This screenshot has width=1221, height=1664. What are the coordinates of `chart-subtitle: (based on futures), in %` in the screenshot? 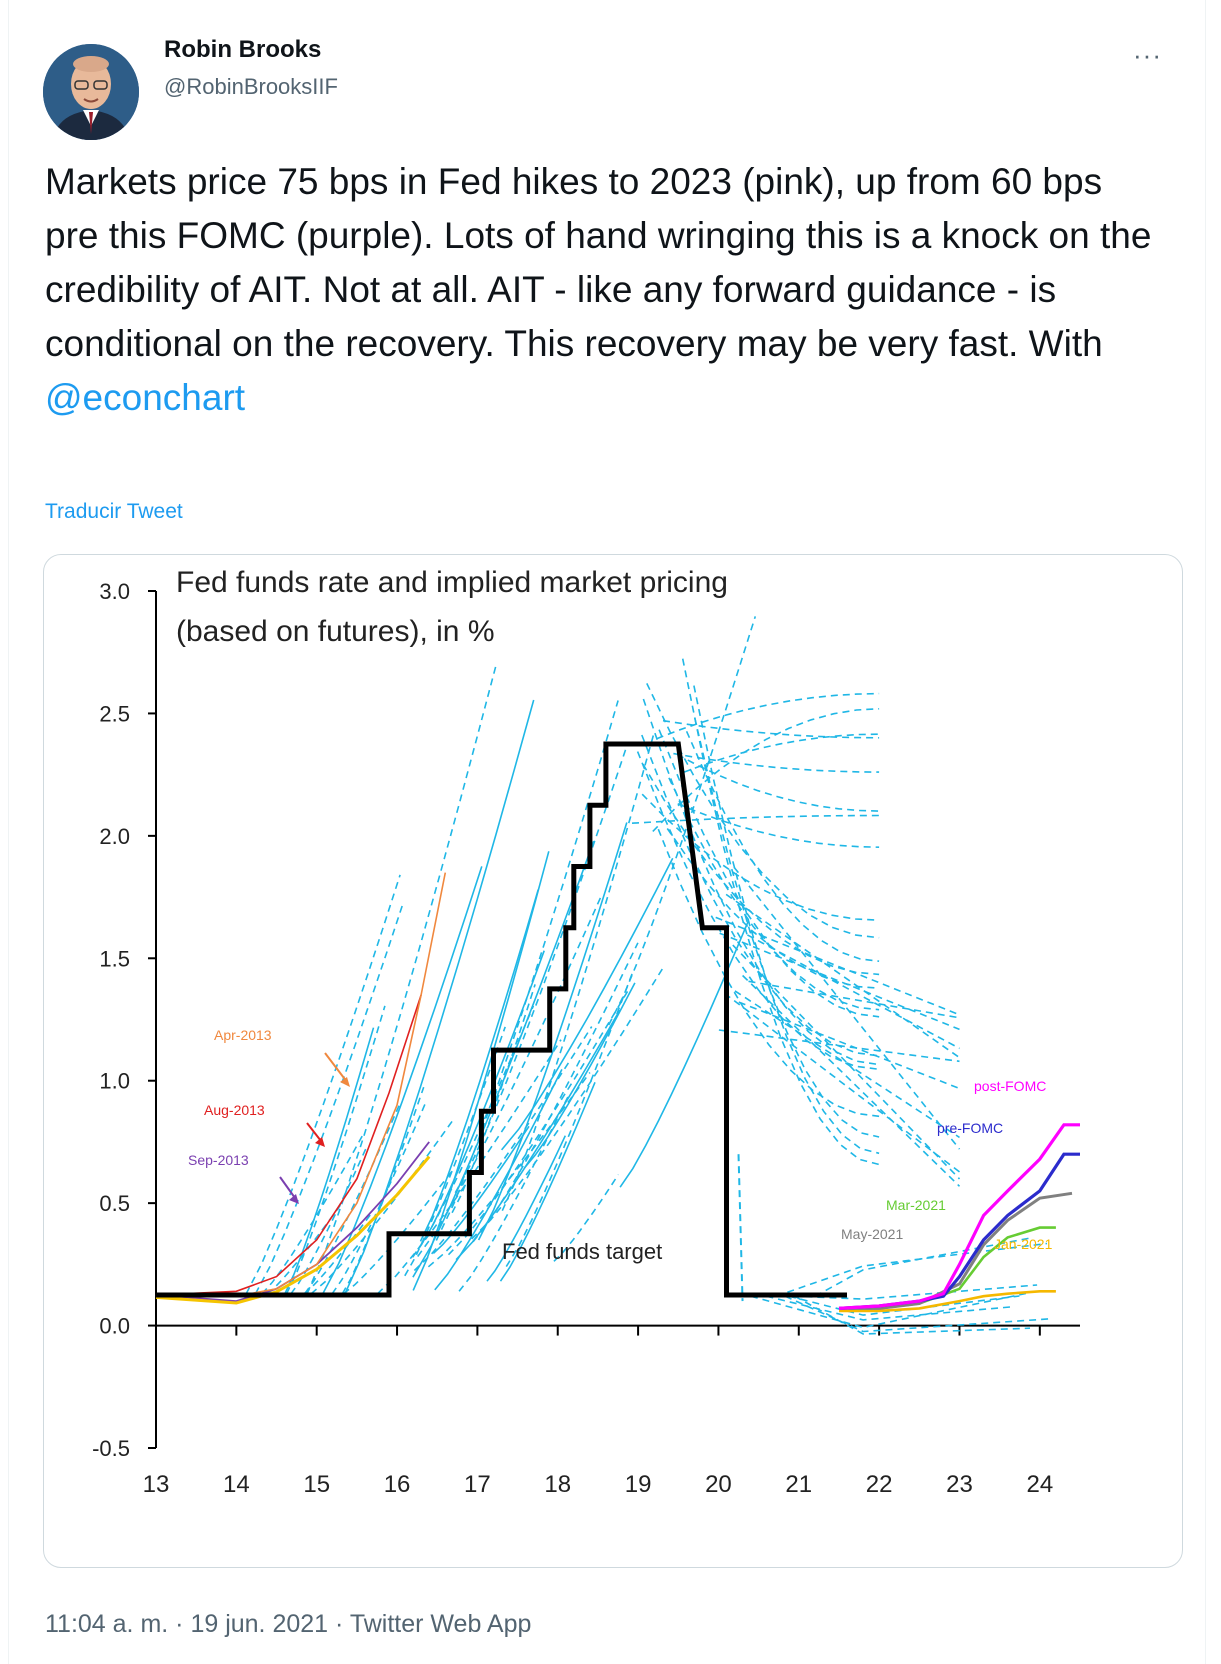 It's located at (335, 631).